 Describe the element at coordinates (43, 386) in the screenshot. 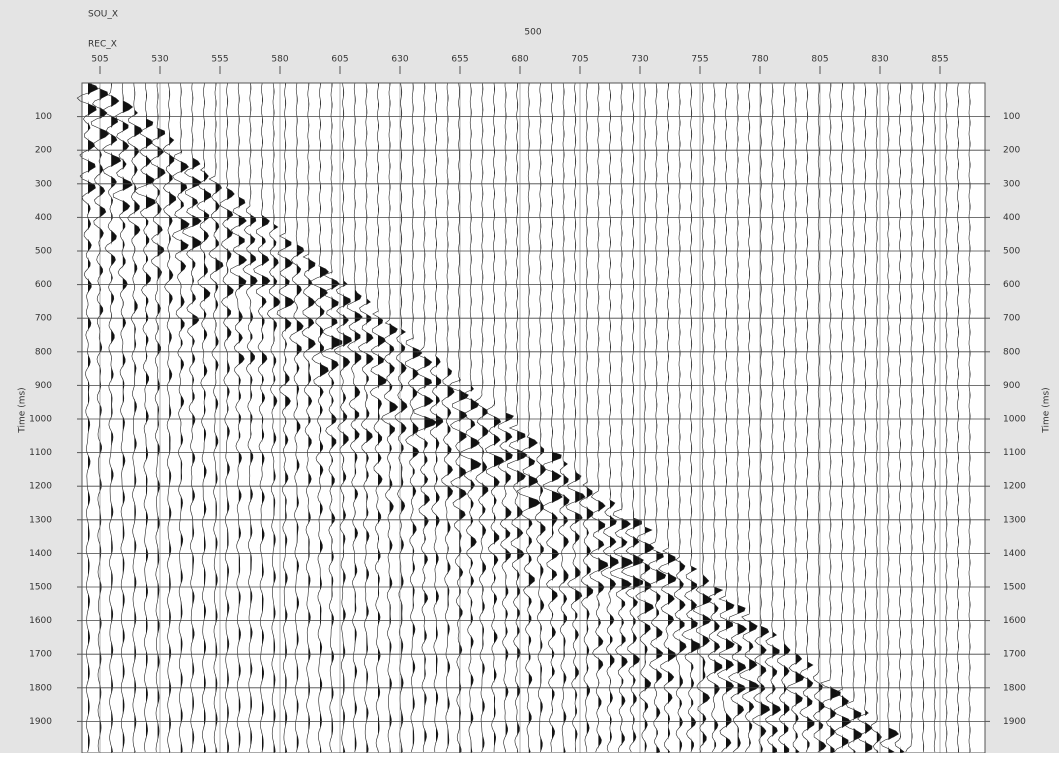

I see `y-tick-label: 900` at that location.